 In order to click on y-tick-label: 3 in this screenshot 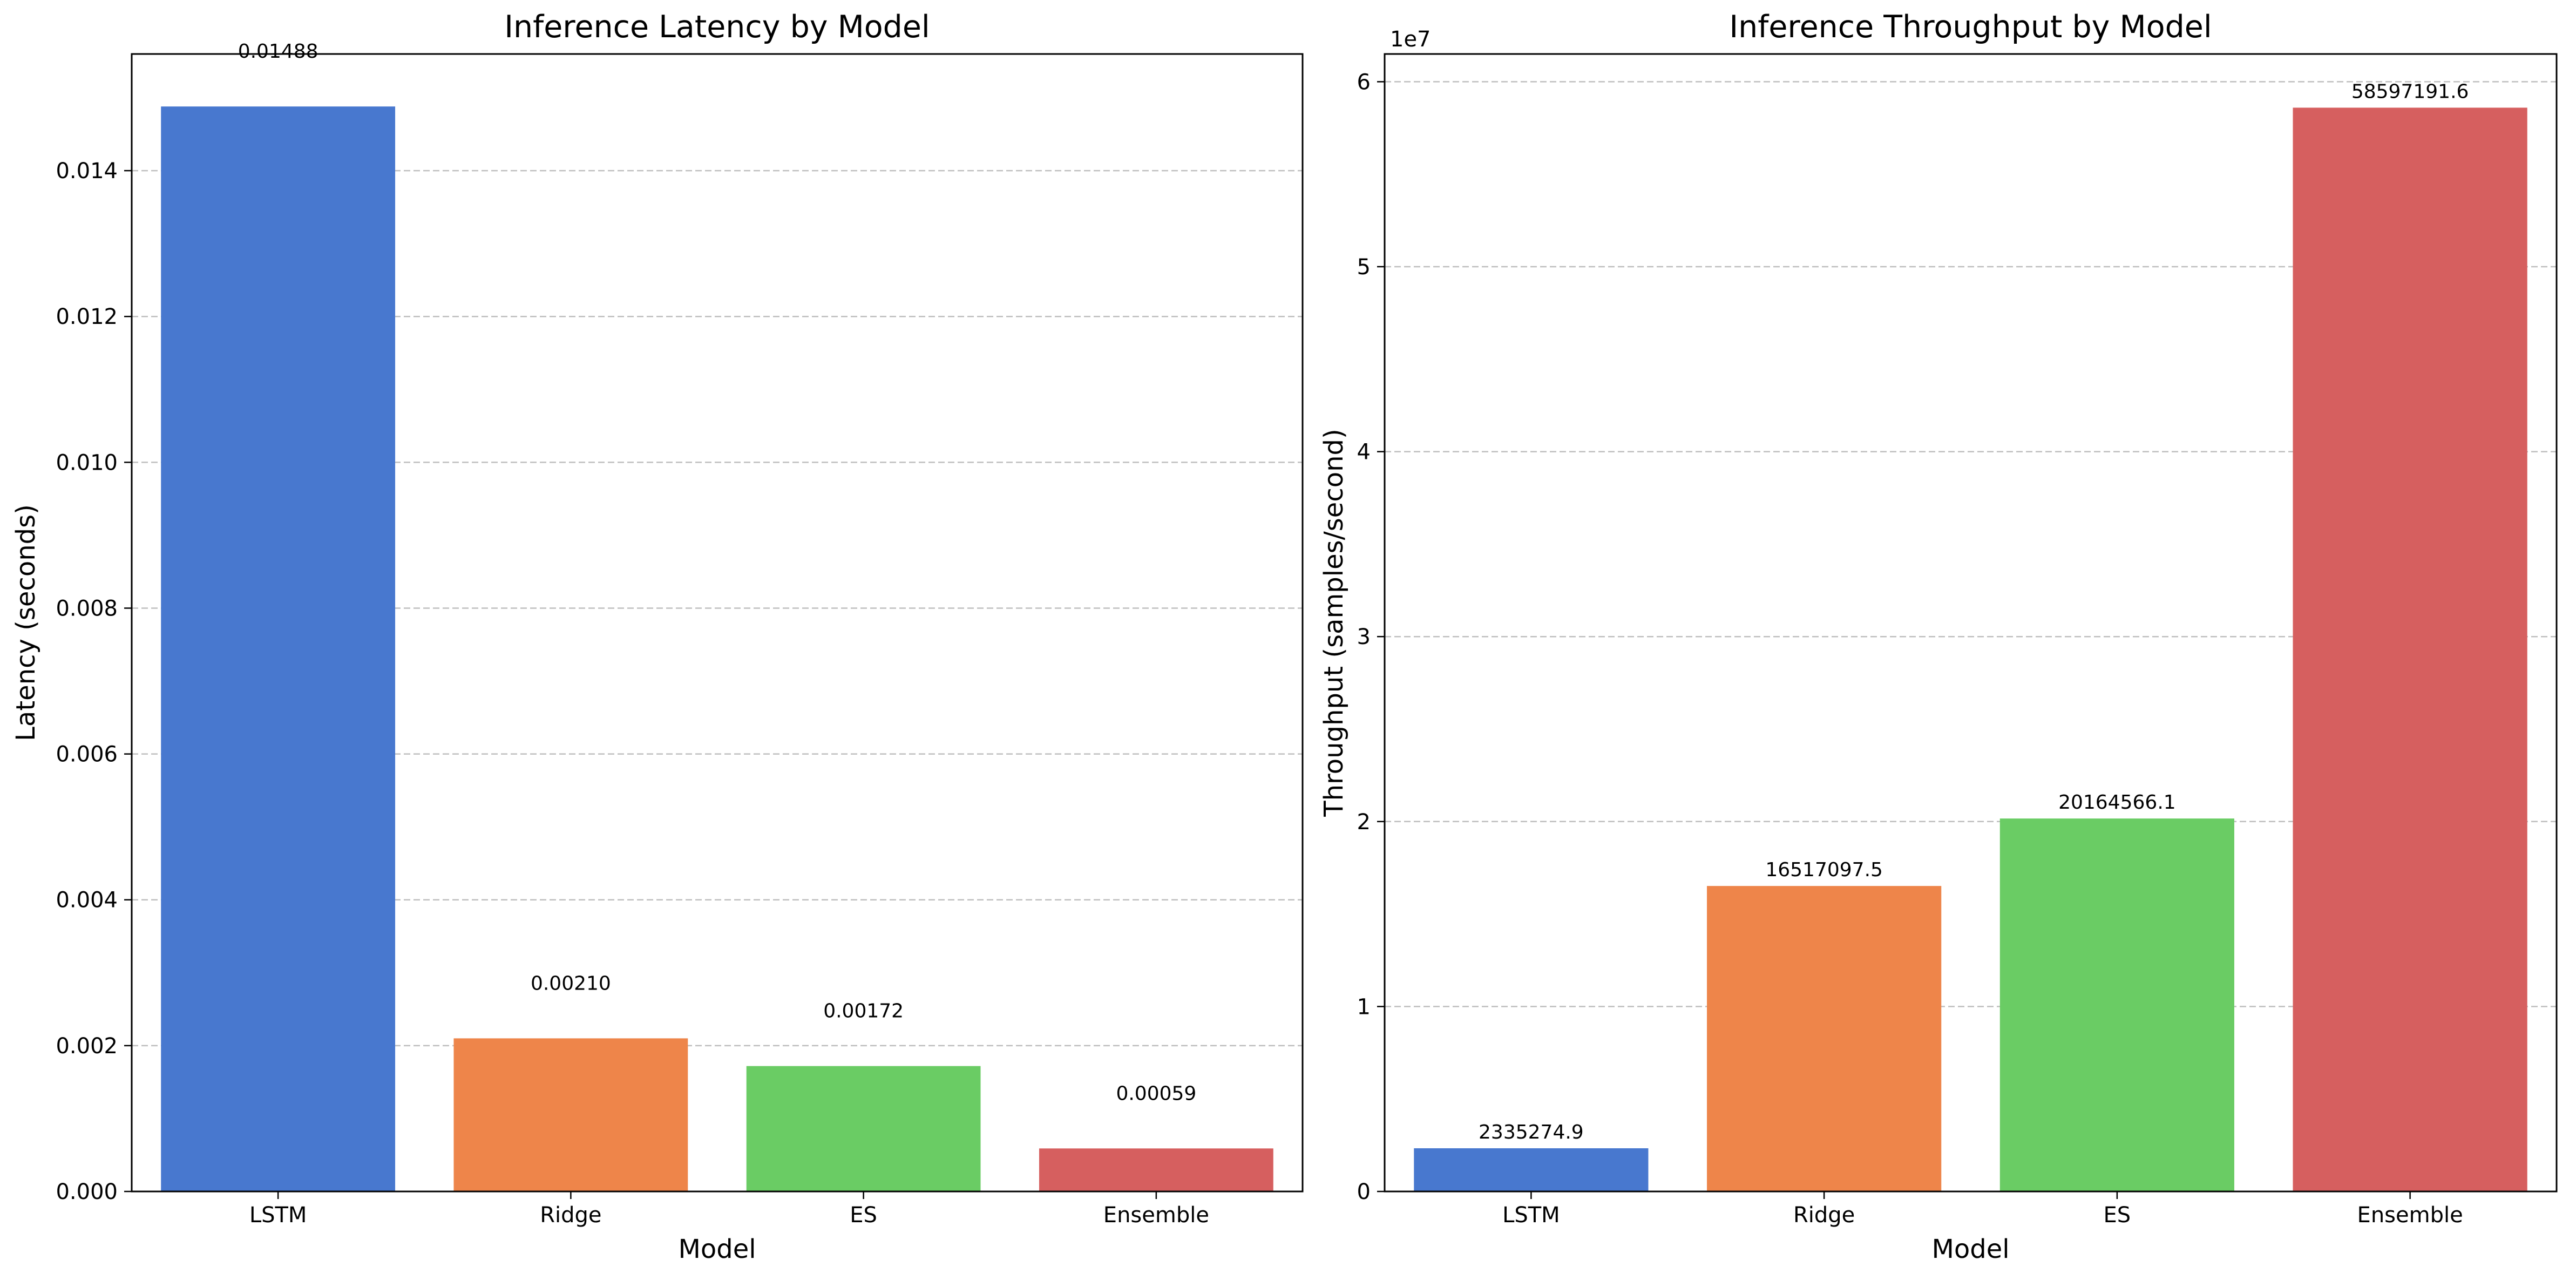, I will do `click(1364, 637)`.